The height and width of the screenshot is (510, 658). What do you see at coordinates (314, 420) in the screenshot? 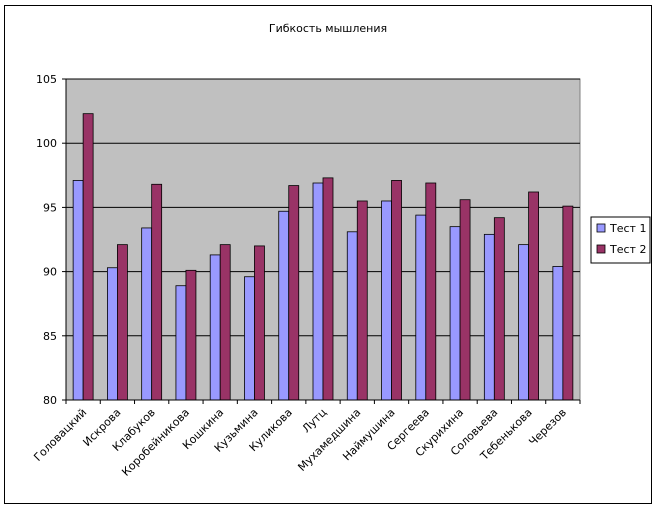
I see `x-tick-label-7: Лутц` at bounding box center [314, 420].